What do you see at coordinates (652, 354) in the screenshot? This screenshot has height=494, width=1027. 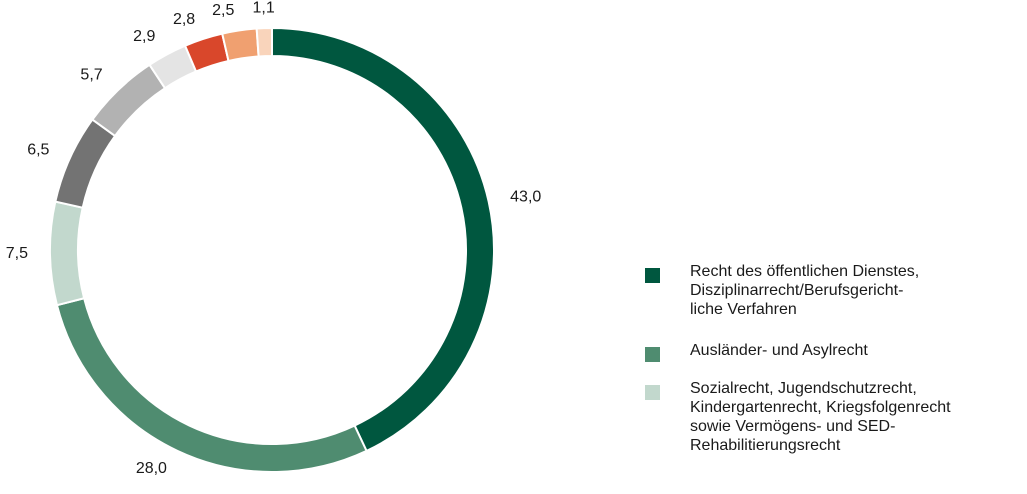 I see `legend-swatch-asylum` at bounding box center [652, 354].